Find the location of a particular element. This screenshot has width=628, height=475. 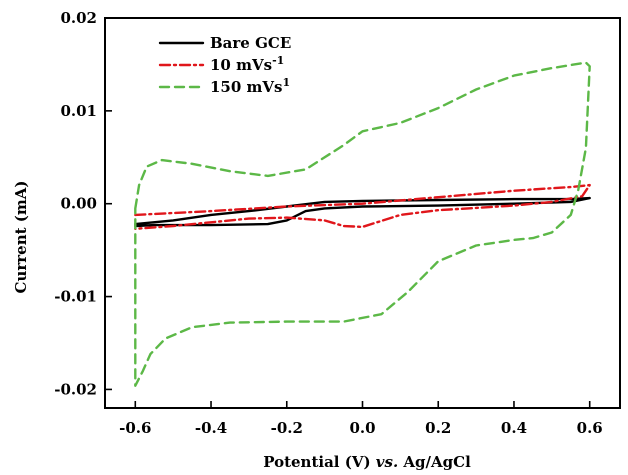

legend-label-2: 10 mVs-1 is located at coordinates (247, 64).